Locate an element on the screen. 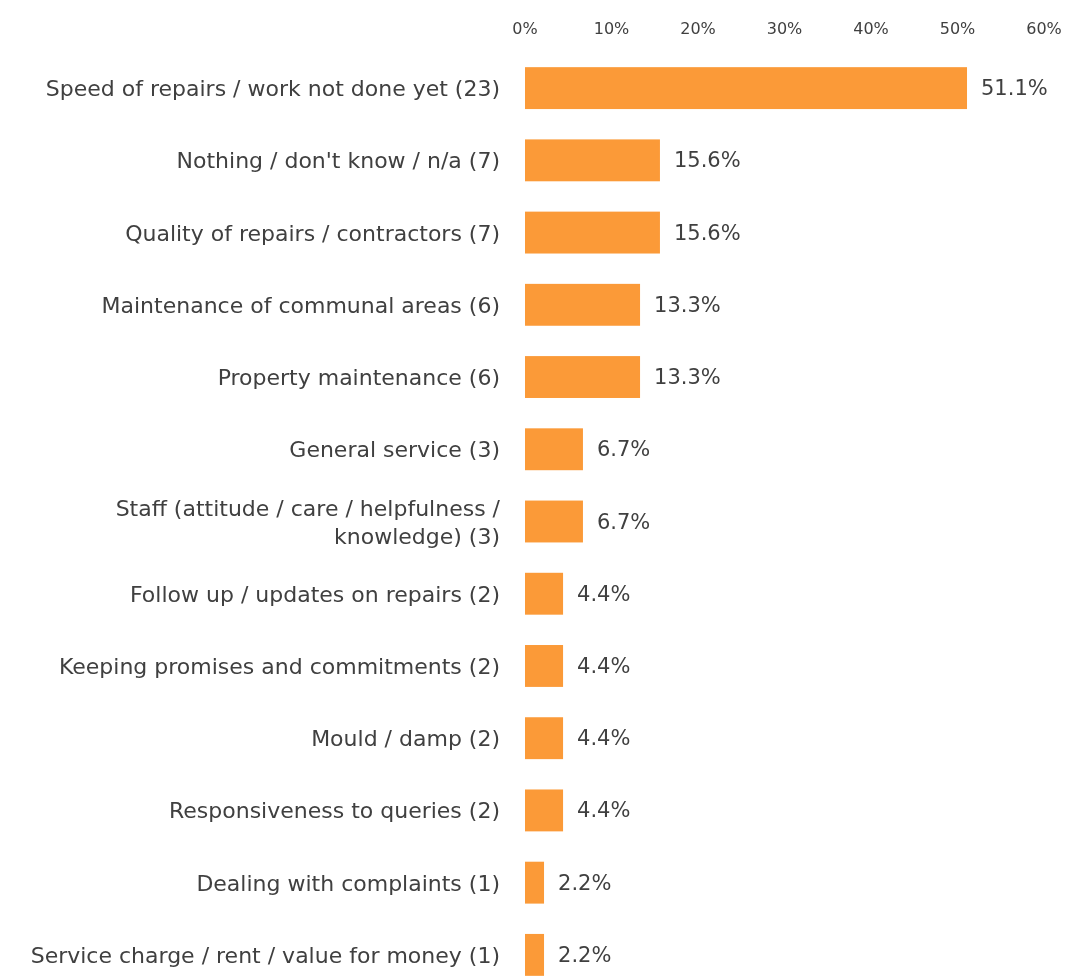 The image size is (1066, 977). y-tick-label: General service (3) is located at coordinates (394, 449).